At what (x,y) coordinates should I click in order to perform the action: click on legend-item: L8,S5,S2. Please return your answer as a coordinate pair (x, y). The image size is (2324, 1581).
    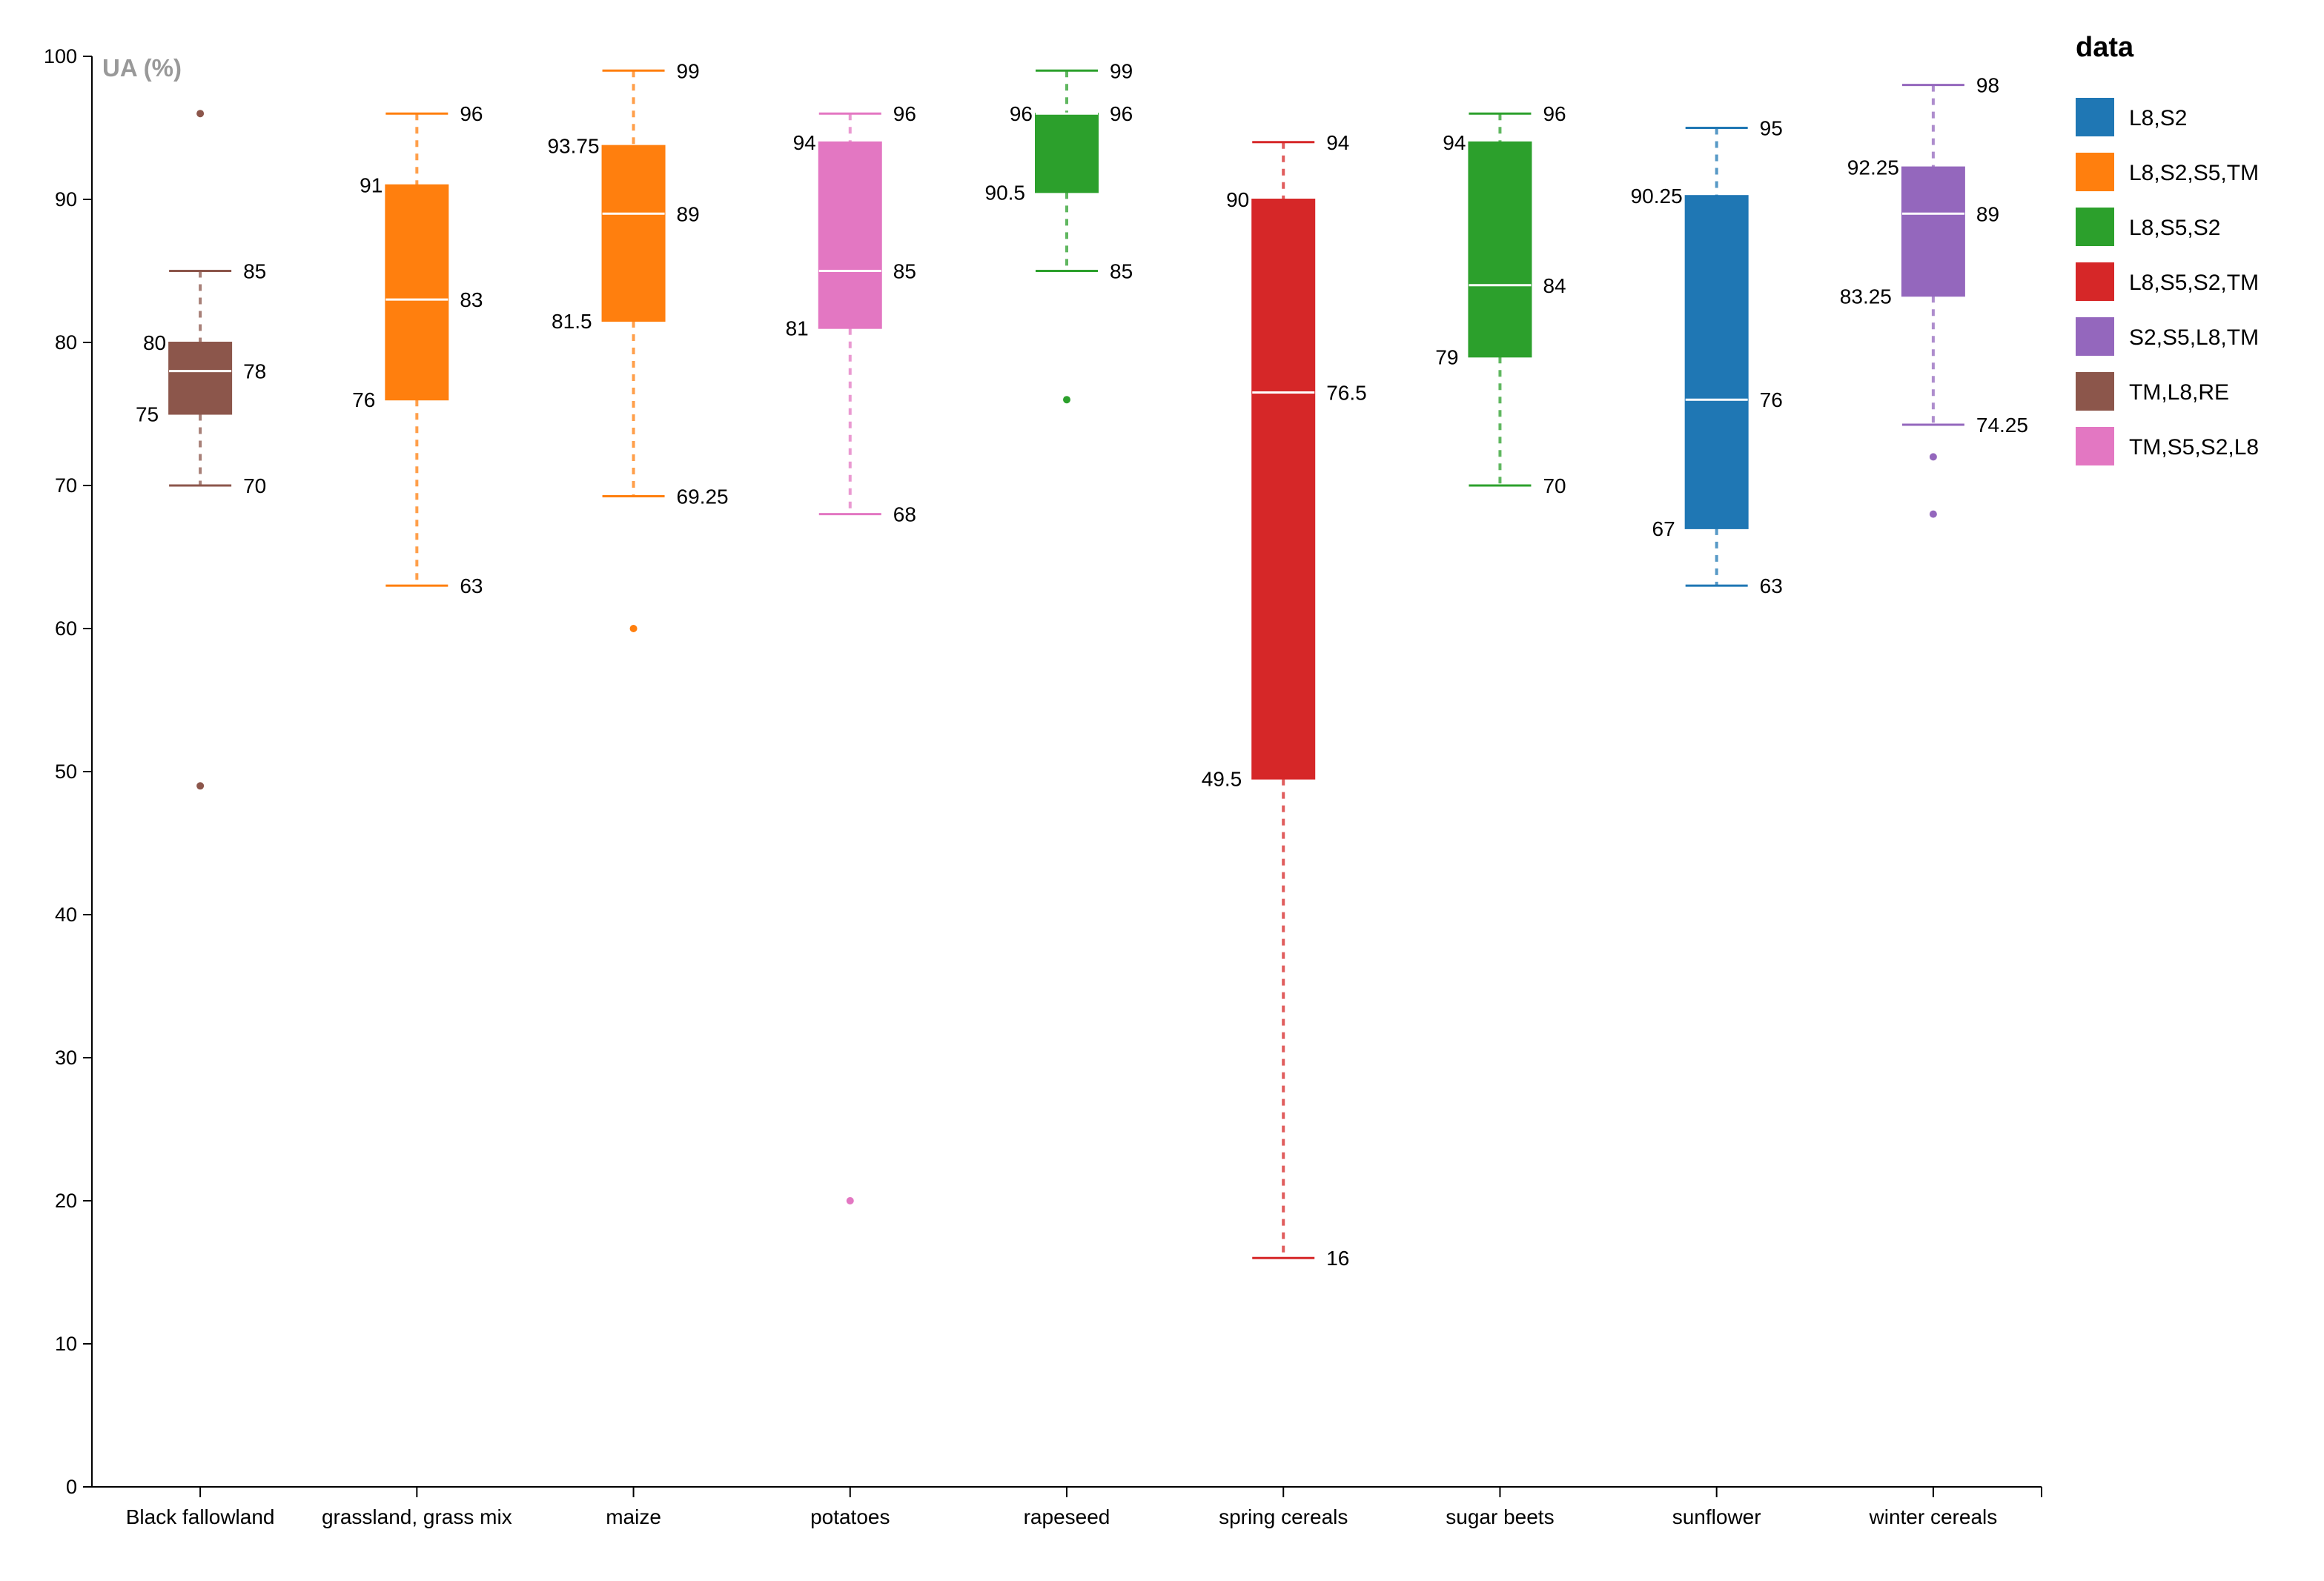
    Looking at the image, I should click on (2148, 227).